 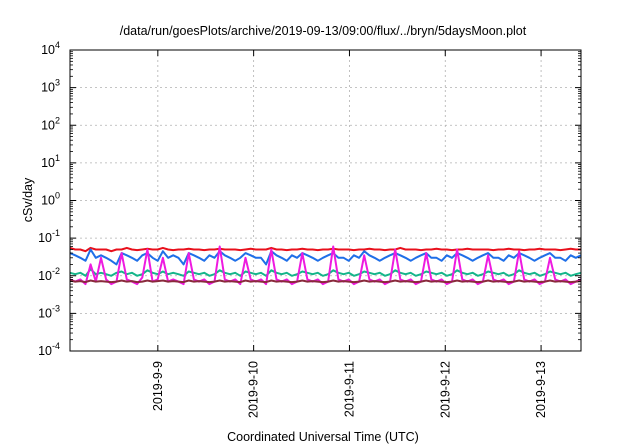 I want to click on y-tick-label: 10³, so click(x=50, y=86).